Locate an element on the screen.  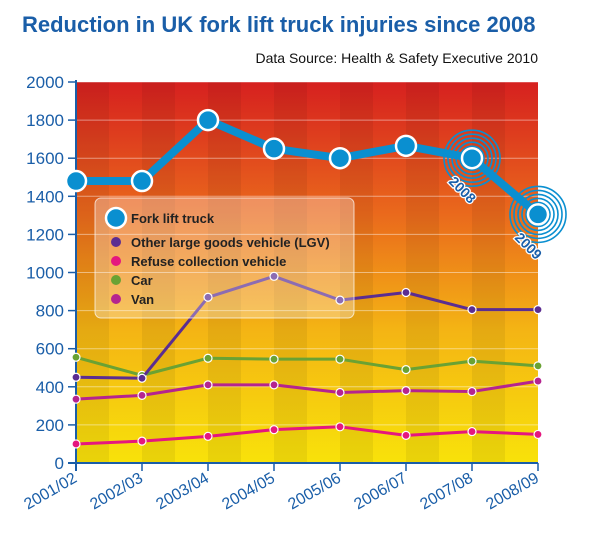
x-tick-label: 2008/09 is located at coordinates (512, 492).